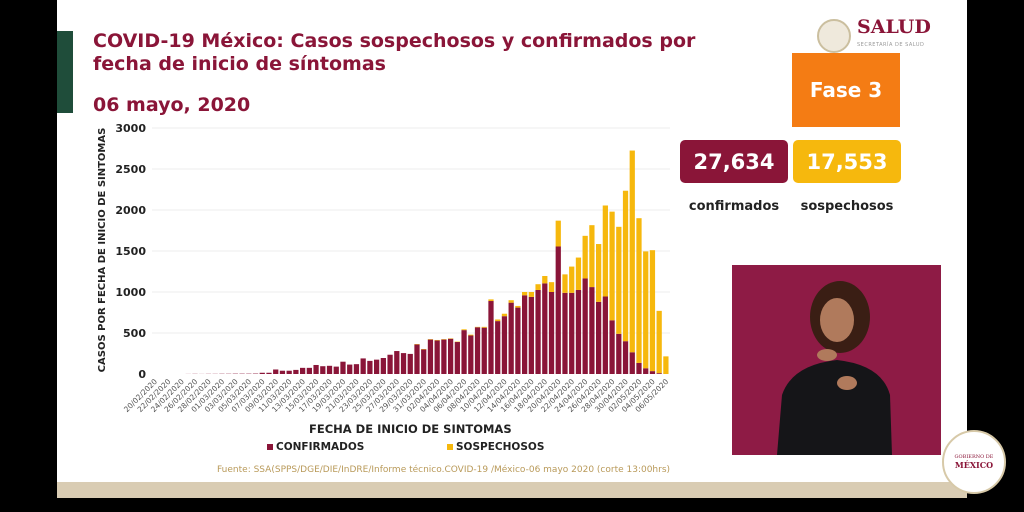 The width and height of the screenshot is (1024, 512). Describe the element at coordinates (495, 447) in the screenshot. I see `legend-suspected: SOSPECHOSOS` at that location.